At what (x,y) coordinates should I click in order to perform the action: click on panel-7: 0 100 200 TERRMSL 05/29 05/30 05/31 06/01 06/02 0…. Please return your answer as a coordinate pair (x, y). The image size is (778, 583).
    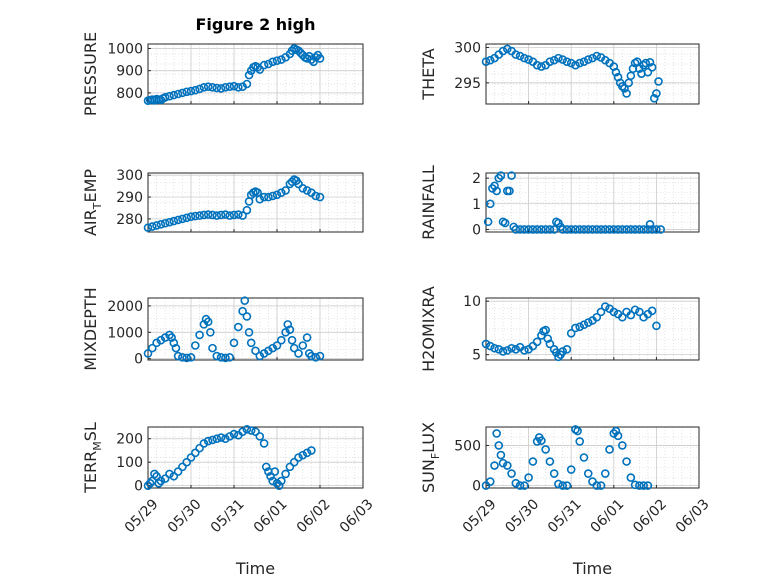
    Looking at the image, I should click on (229, 500).